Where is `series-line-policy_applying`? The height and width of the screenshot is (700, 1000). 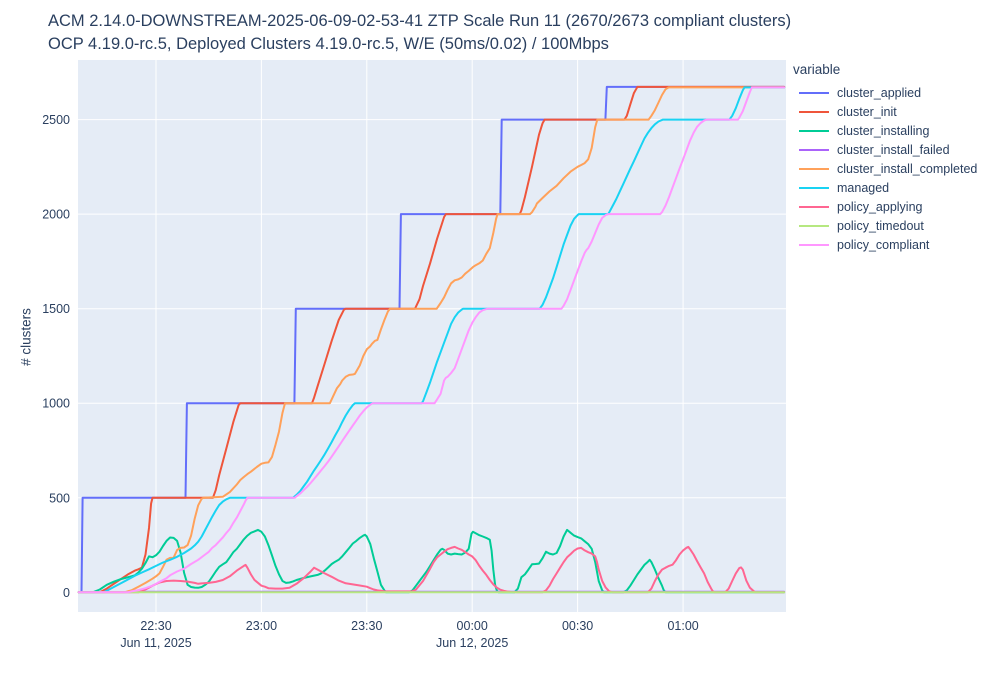 series-line-policy_applying is located at coordinates (431, 569).